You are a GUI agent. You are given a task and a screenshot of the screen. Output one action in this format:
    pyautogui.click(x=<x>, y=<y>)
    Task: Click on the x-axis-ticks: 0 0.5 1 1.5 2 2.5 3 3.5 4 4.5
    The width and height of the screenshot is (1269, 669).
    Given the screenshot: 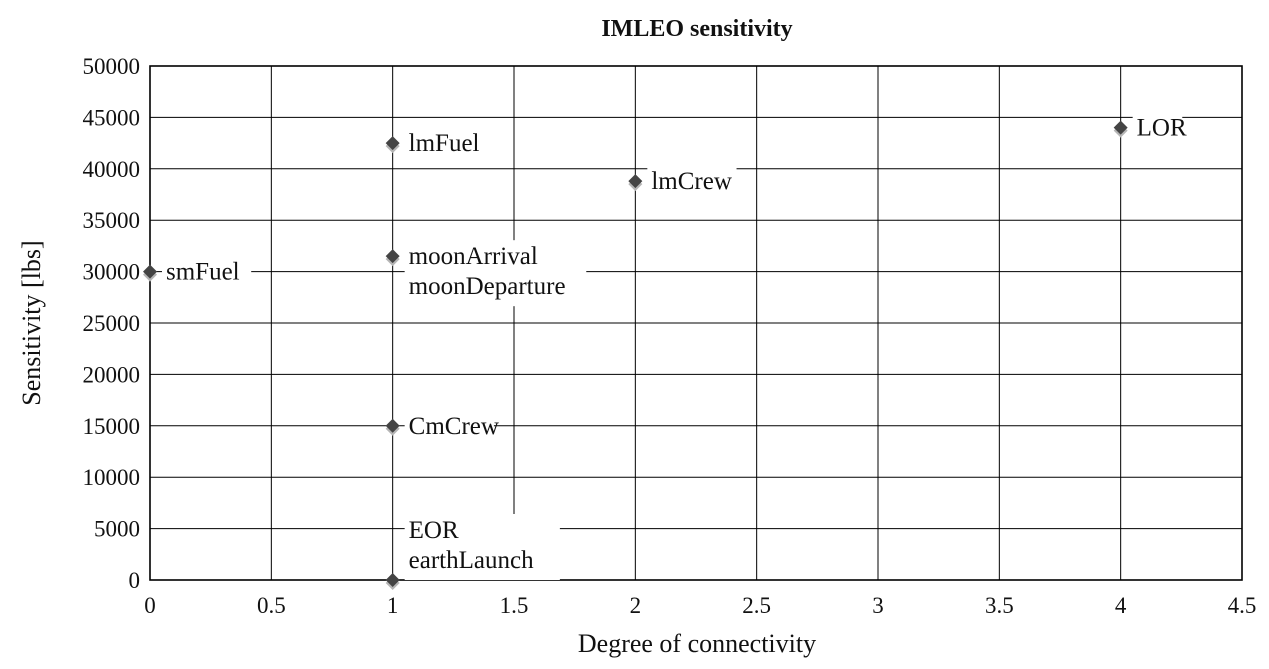 What is the action you would take?
    pyautogui.click(x=700, y=605)
    